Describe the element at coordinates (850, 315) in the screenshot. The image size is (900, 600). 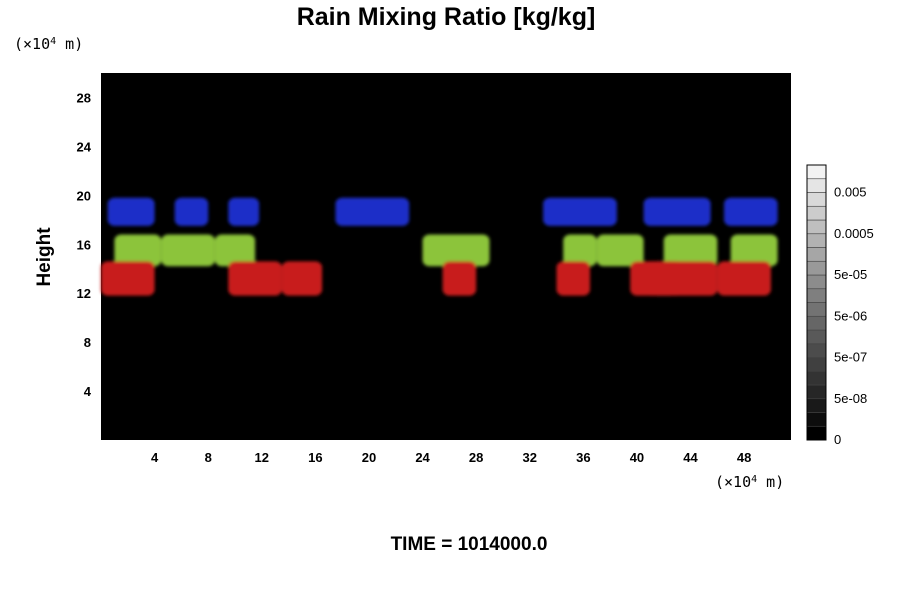
I see `colorbar-tick-label: 5e-06` at that location.